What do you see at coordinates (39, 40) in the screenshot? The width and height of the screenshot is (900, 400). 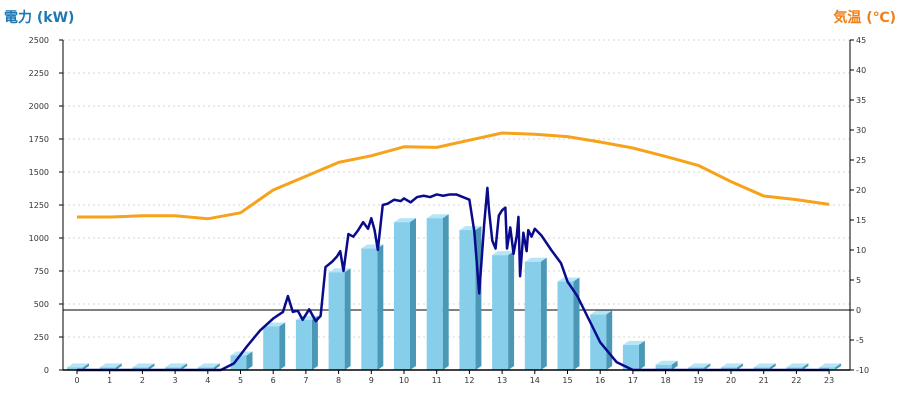 I see `left-tick-label: 2500` at bounding box center [39, 40].